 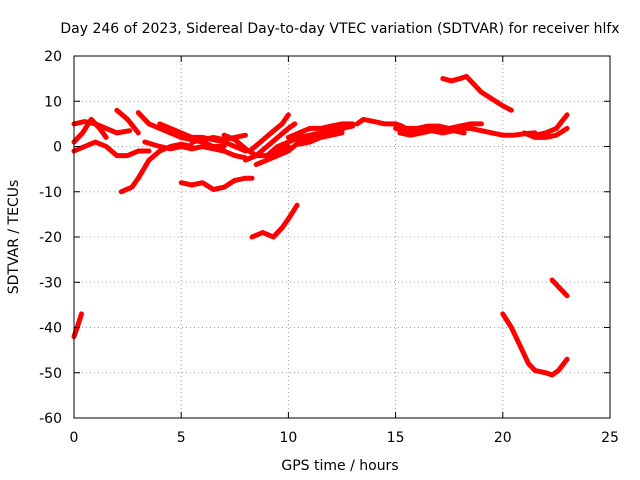 What do you see at coordinates (50, 374) in the screenshot?
I see `y-tick-label: -50` at bounding box center [50, 374].